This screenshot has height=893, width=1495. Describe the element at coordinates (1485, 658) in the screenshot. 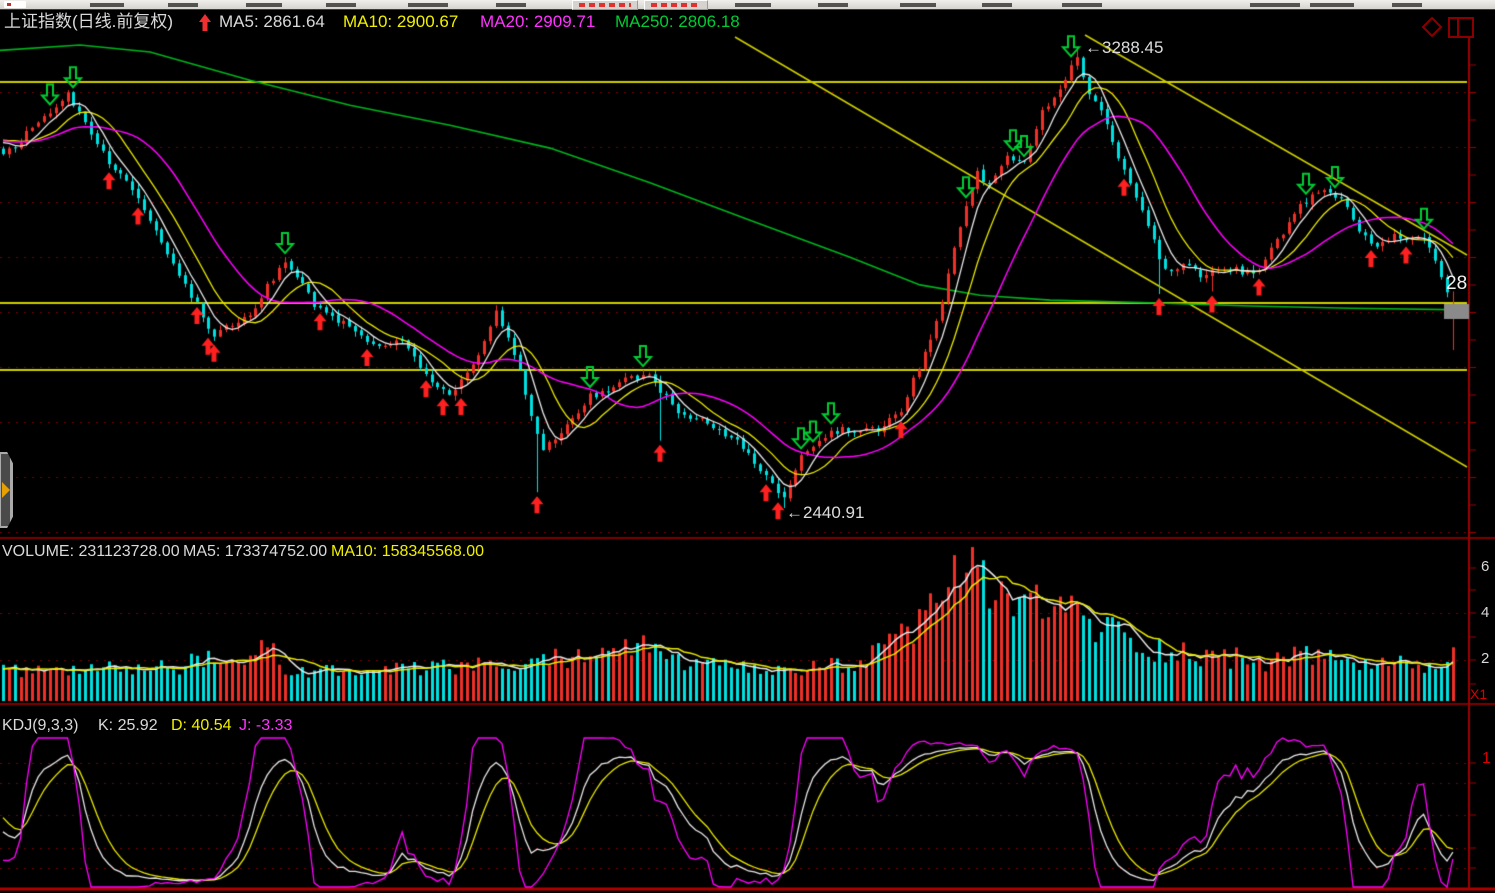

I see `volume-axis-tick: 2` at that location.